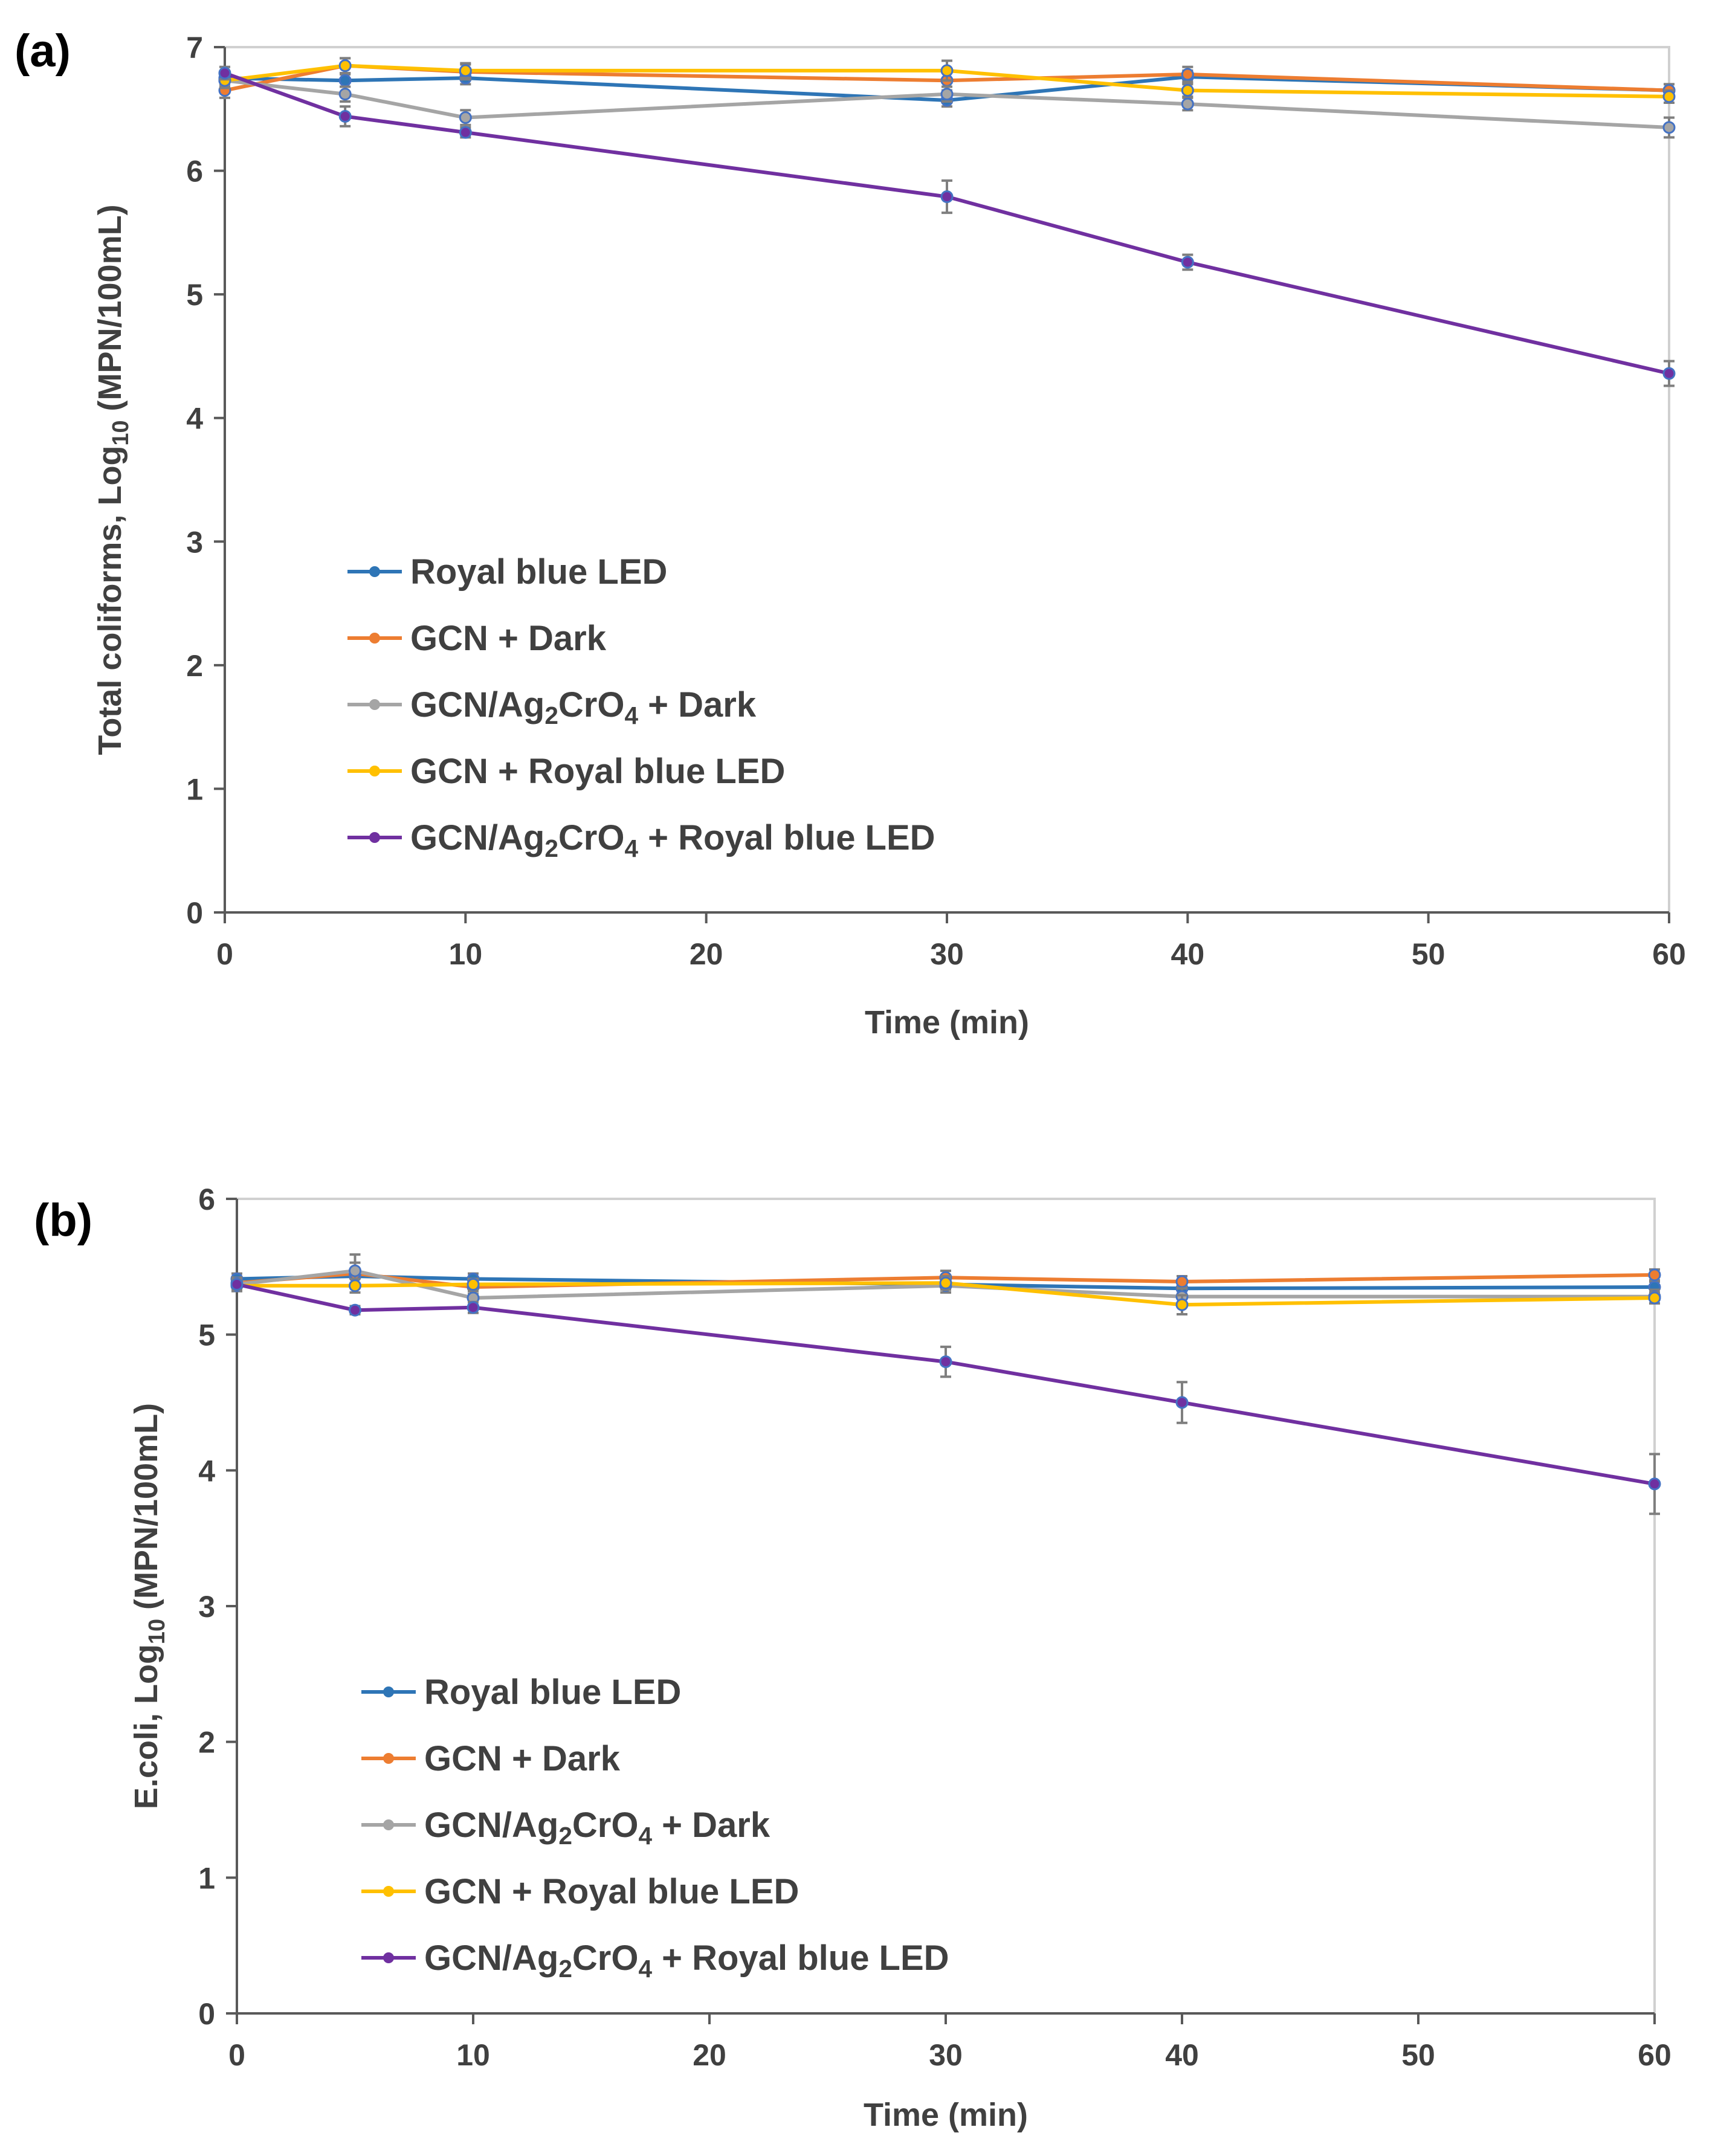 The width and height of the screenshot is (1715, 2156). I want to click on text-span: 10, so click(121, 433).